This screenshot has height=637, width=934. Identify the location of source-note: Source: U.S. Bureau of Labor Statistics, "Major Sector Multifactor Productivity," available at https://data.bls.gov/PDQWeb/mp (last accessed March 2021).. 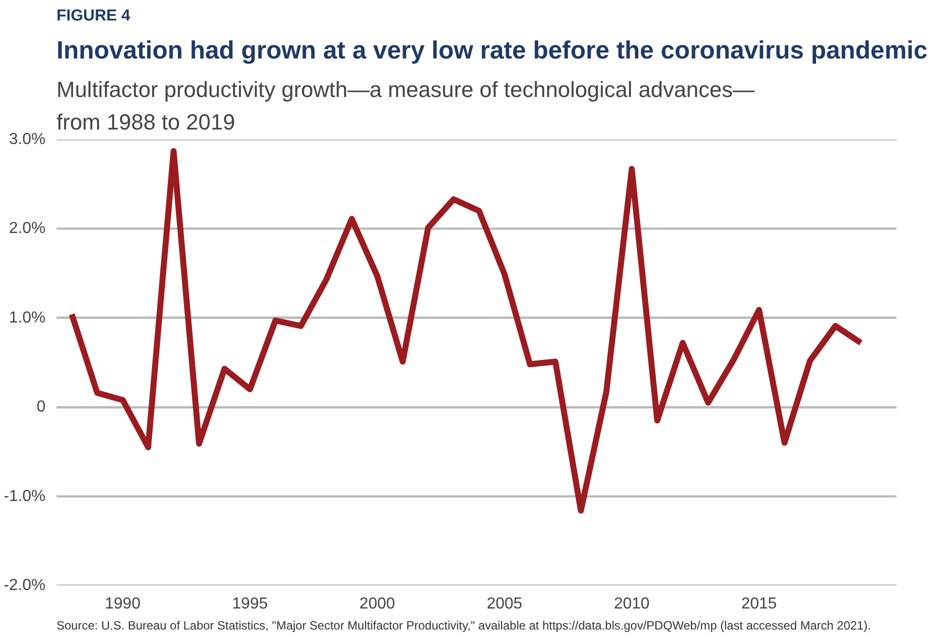
(463, 625).